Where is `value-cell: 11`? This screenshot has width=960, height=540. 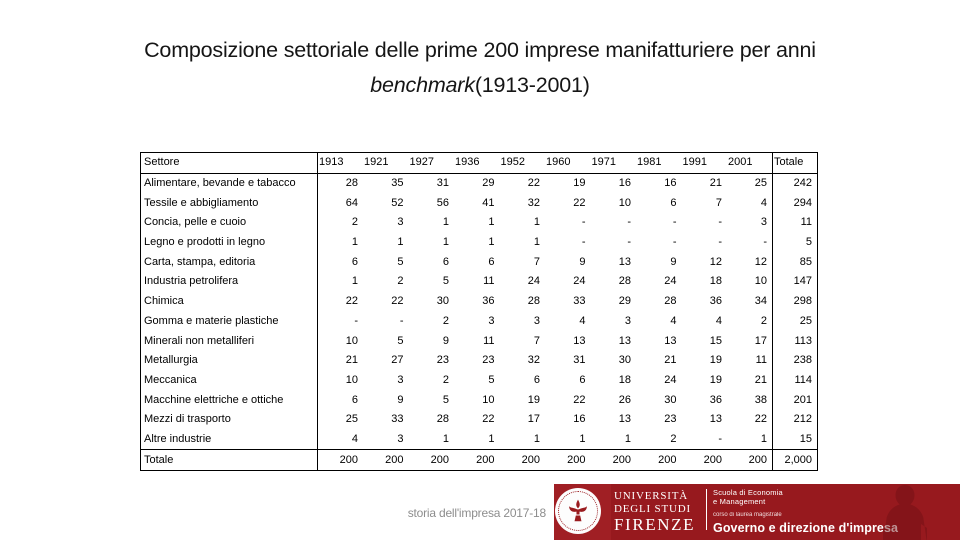 value-cell: 11 is located at coordinates (489, 281).